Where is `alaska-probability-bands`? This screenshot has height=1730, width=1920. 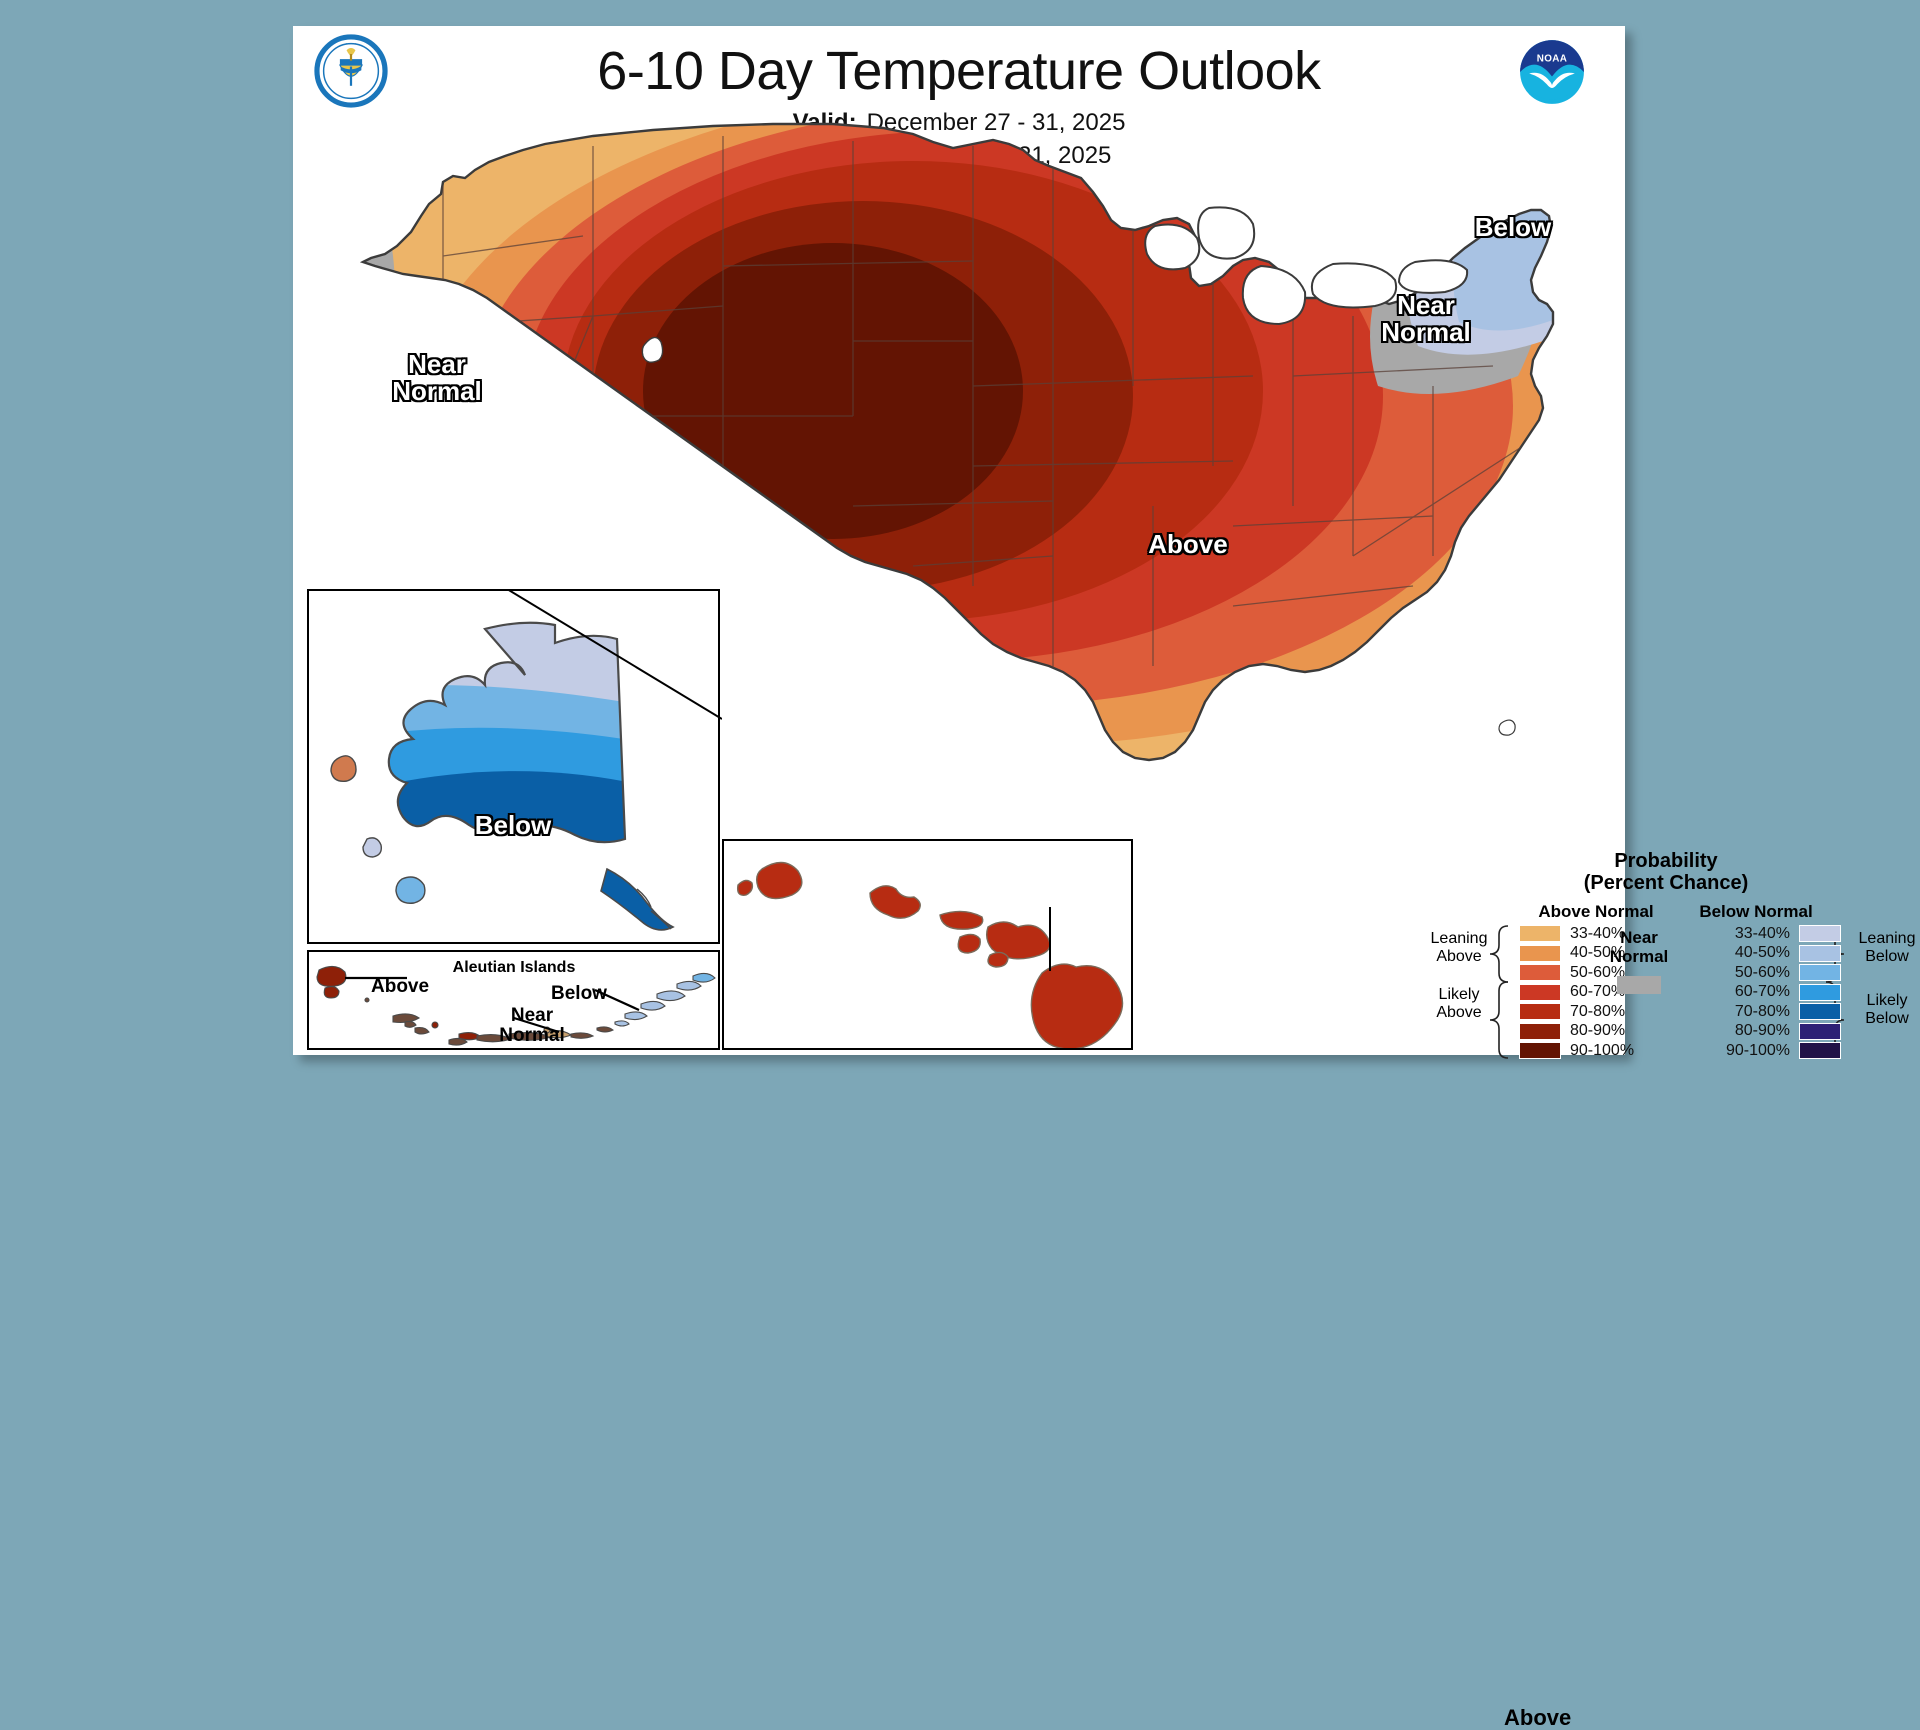
alaska-probability-bands is located at coordinates (507, 732).